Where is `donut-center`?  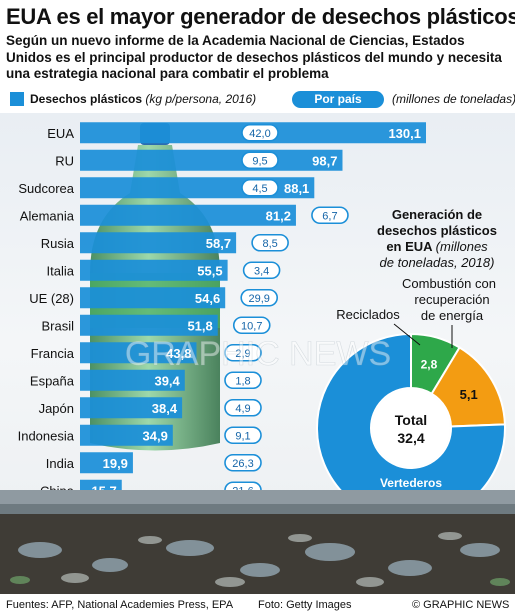
donut-center is located at coordinates (411, 428).